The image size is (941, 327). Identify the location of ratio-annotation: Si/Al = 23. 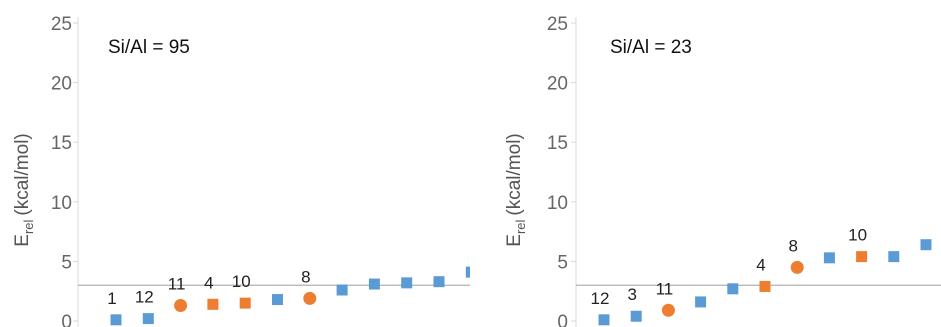
(651, 47).